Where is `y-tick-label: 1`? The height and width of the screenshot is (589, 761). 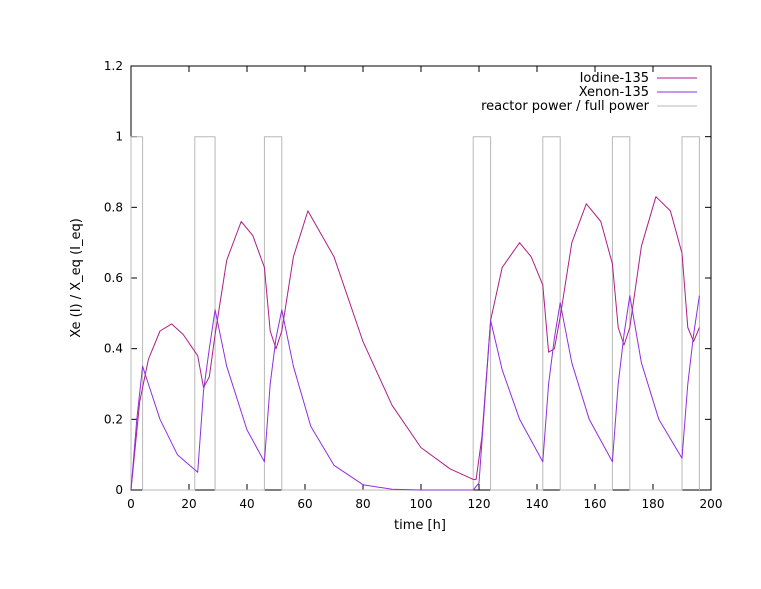 y-tick-label: 1 is located at coordinates (119, 137).